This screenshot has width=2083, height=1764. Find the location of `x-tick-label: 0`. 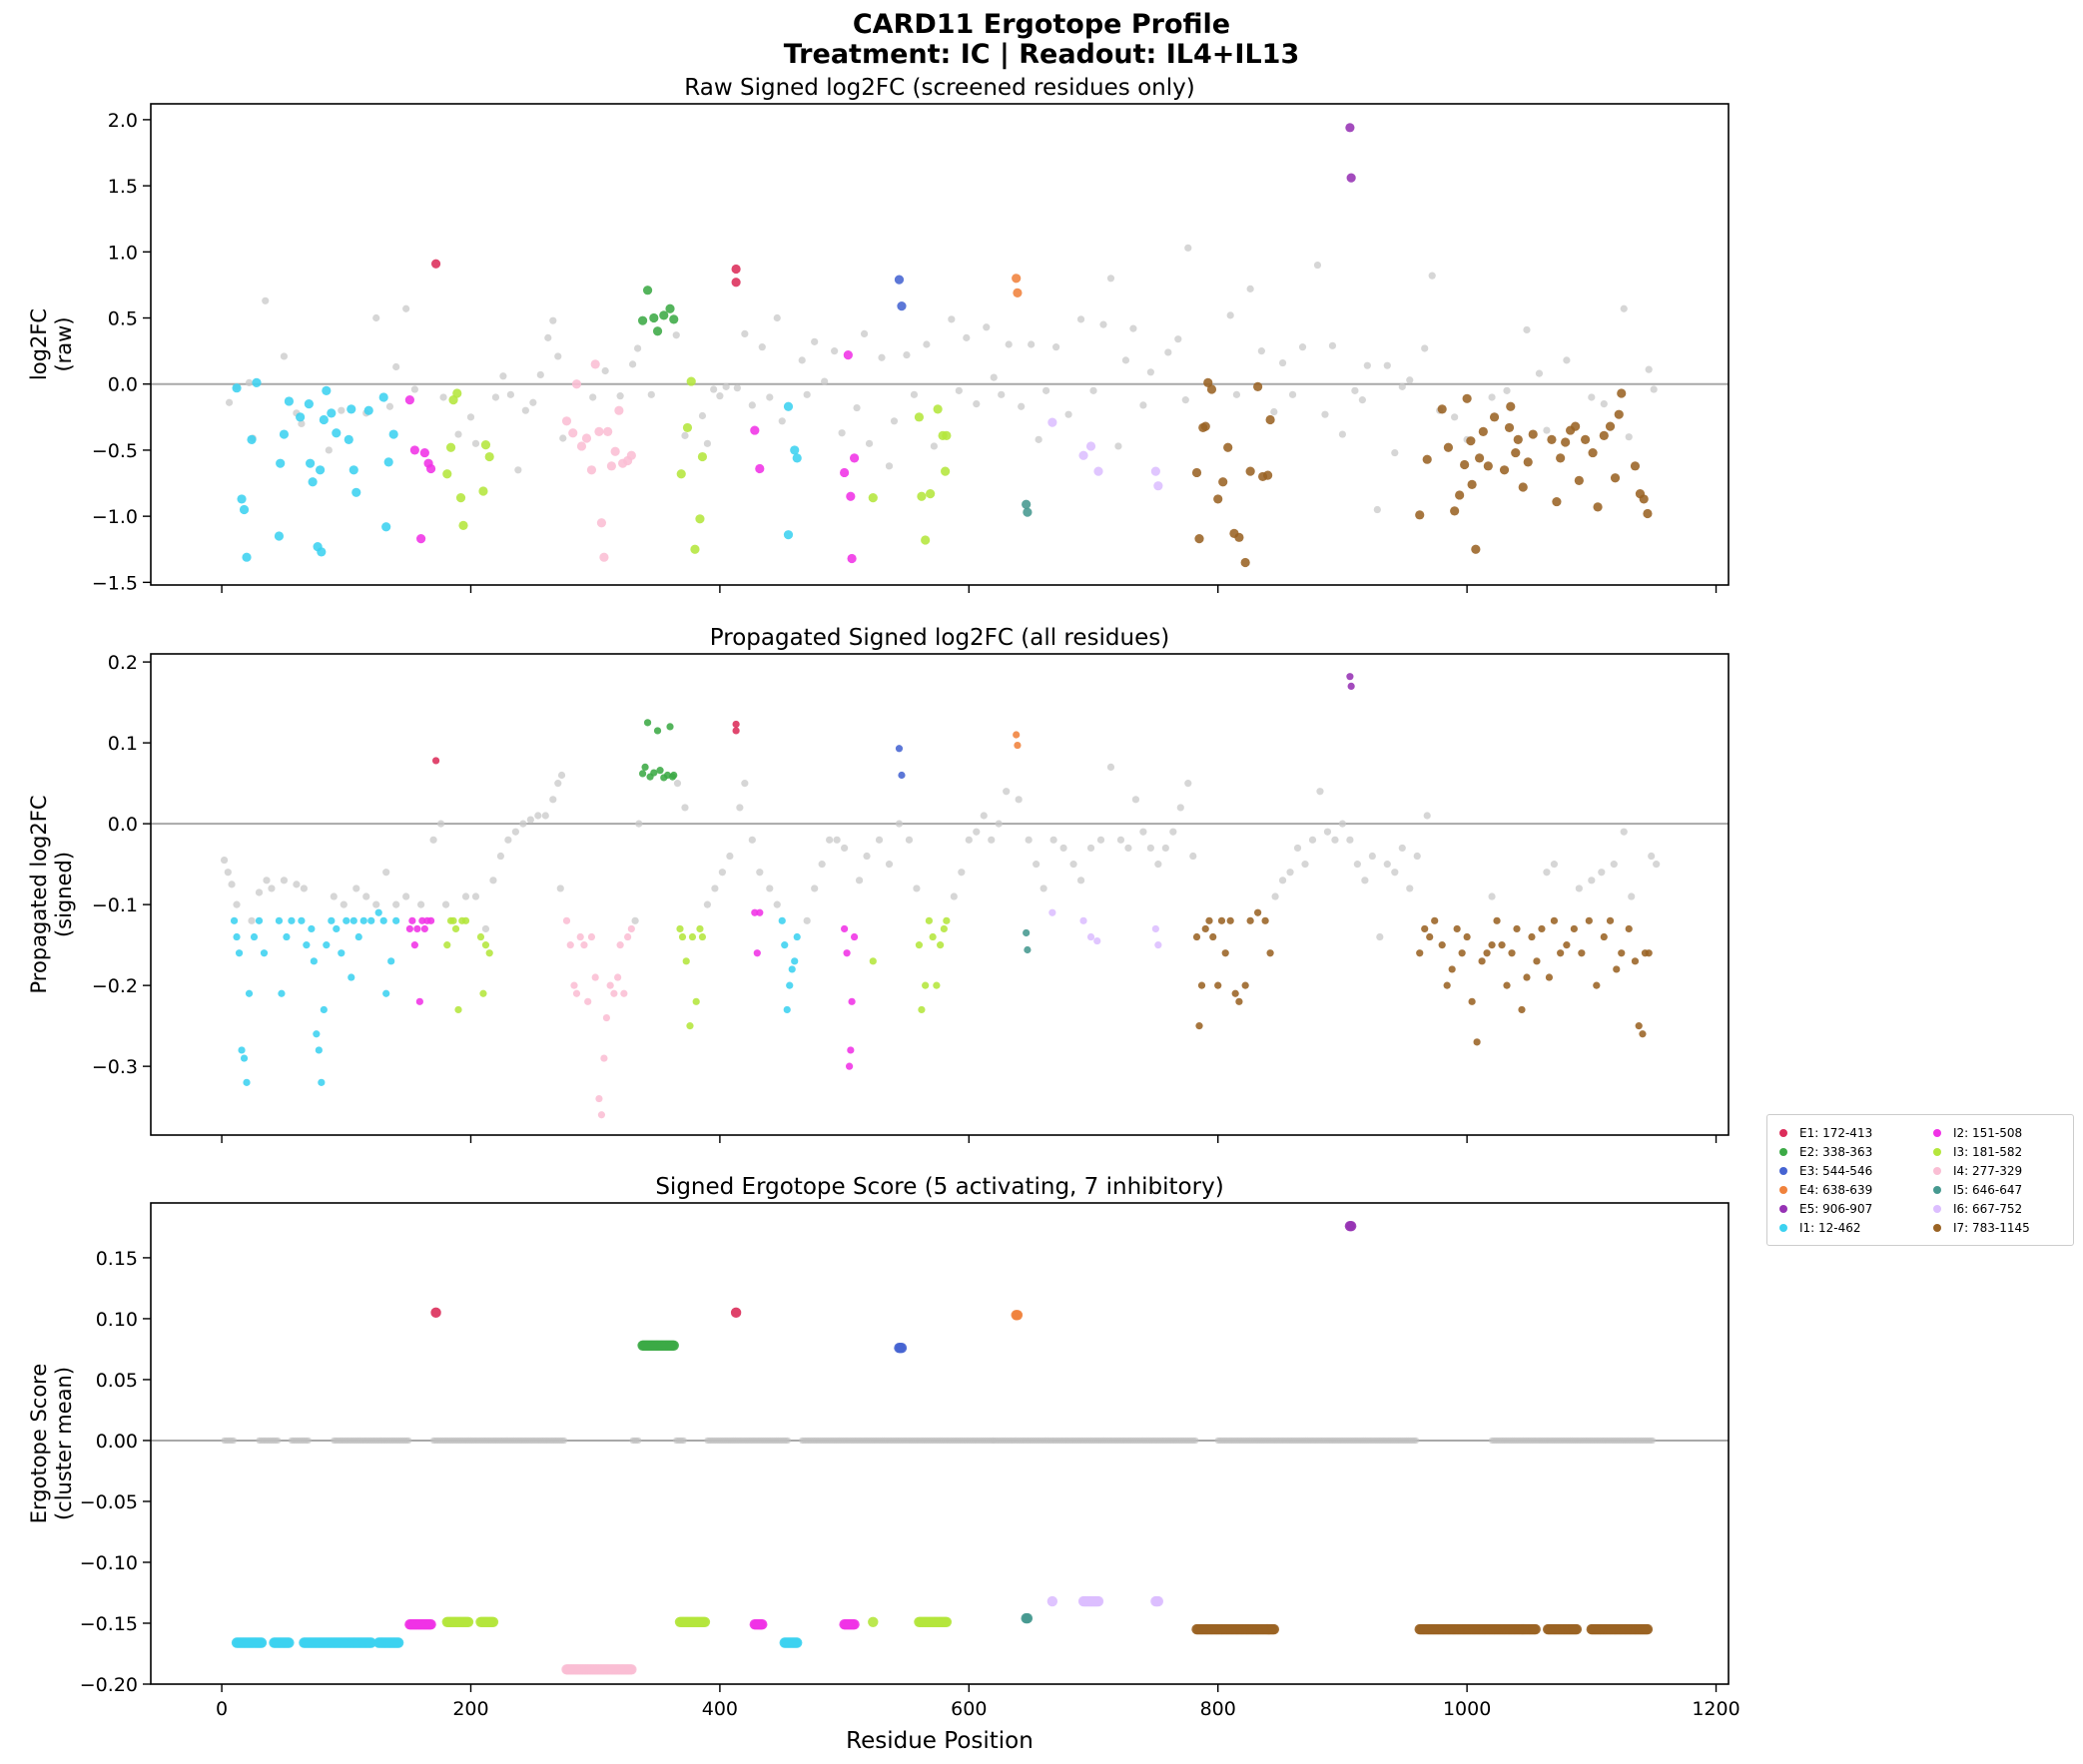

x-tick-label: 0 is located at coordinates (222, 1709).